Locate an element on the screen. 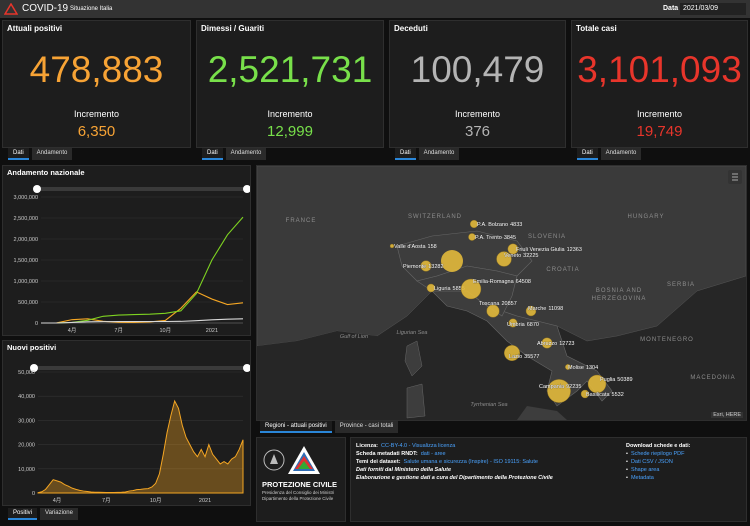 The width and height of the screenshot is (750, 526). region-name: Umbria is located at coordinates (516, 325).